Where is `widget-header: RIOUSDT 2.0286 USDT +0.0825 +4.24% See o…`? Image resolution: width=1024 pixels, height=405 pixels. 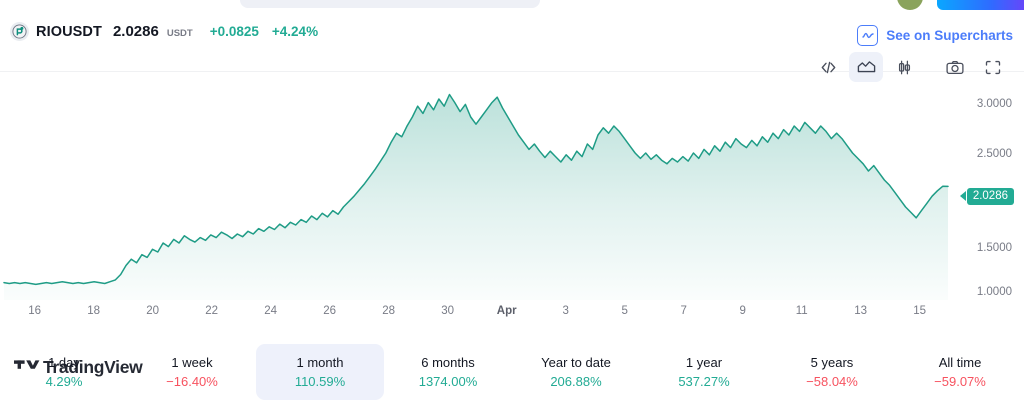
widget-header: RIOUSDT 2.0286 USDT +0.0825 +4.24% See o… is located at coordinates (512, 44).